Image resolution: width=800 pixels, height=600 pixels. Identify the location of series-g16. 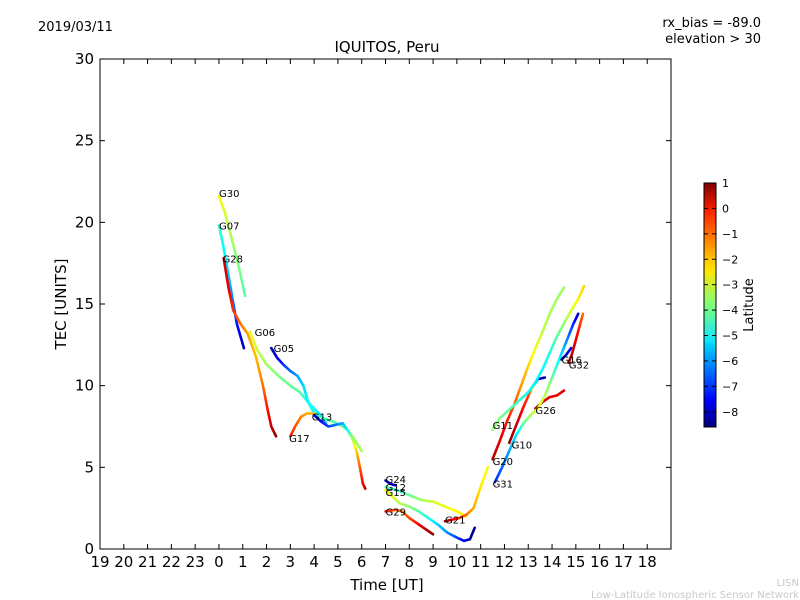
(566, 353).